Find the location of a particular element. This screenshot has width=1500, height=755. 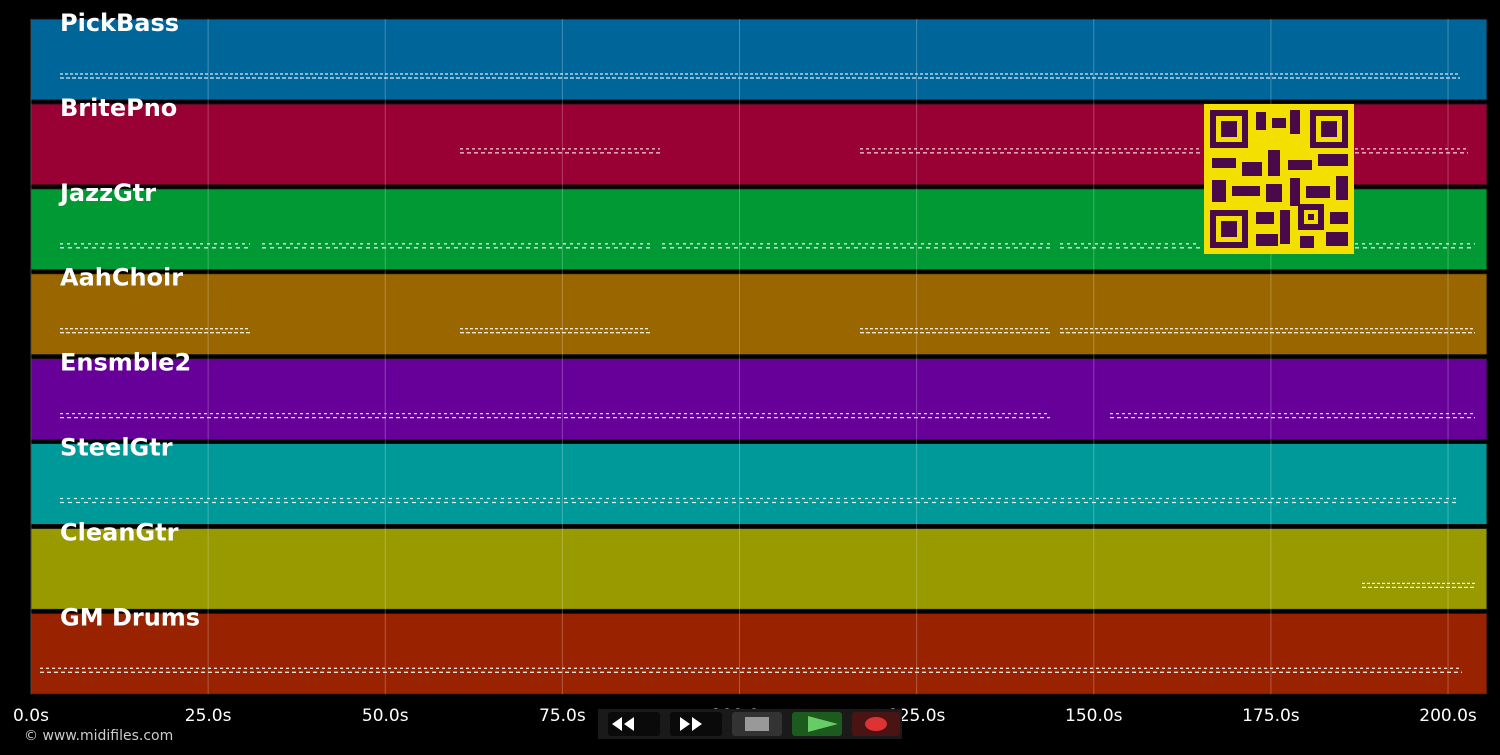

stop-button is located at coordinates (757, 724).